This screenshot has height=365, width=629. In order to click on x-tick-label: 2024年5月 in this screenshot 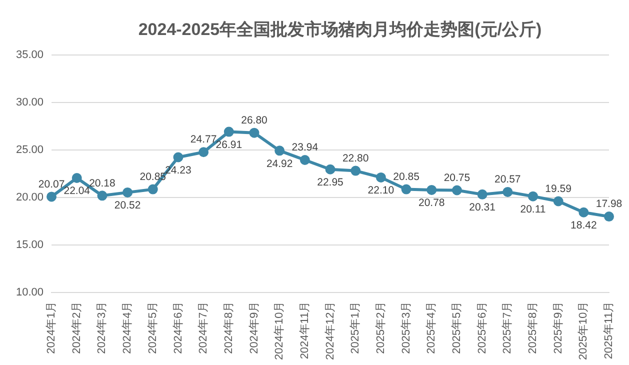, I will do `click(152, 327)`.